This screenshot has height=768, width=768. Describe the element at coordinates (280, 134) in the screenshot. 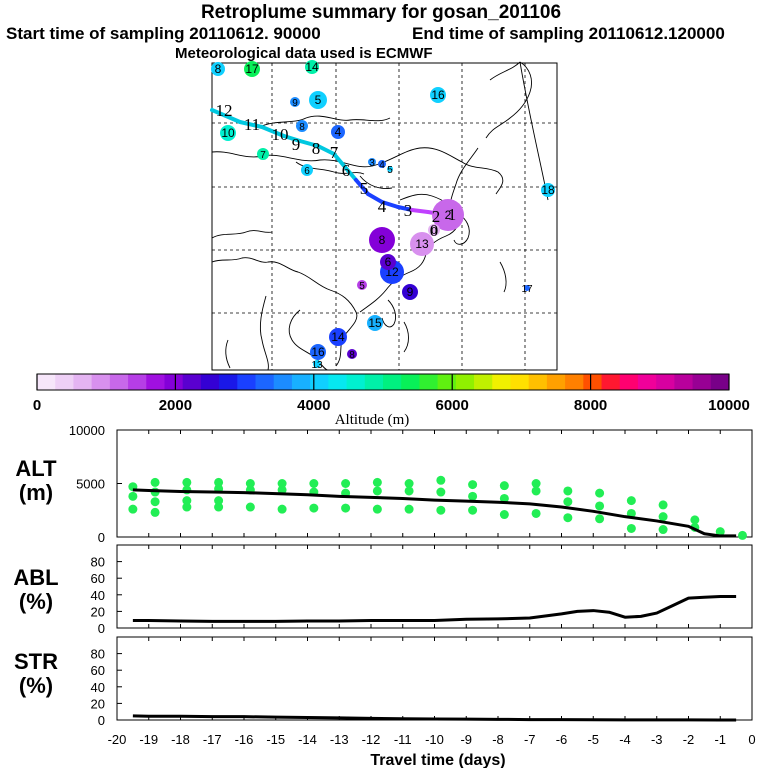

I see `track-day-label: 10` at that location.